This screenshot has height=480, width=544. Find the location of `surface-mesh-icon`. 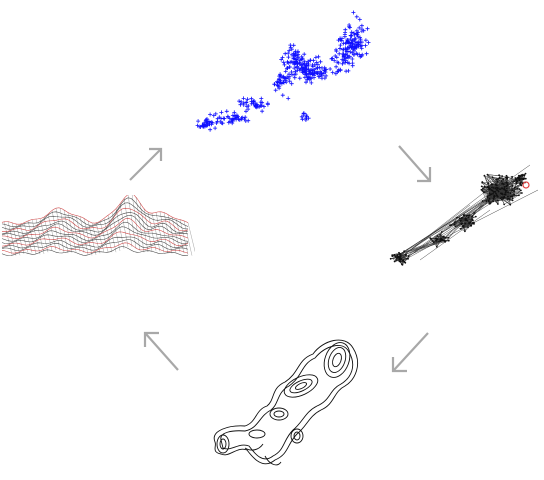

surface-mesh-icon is located at coordinates (98, 225).